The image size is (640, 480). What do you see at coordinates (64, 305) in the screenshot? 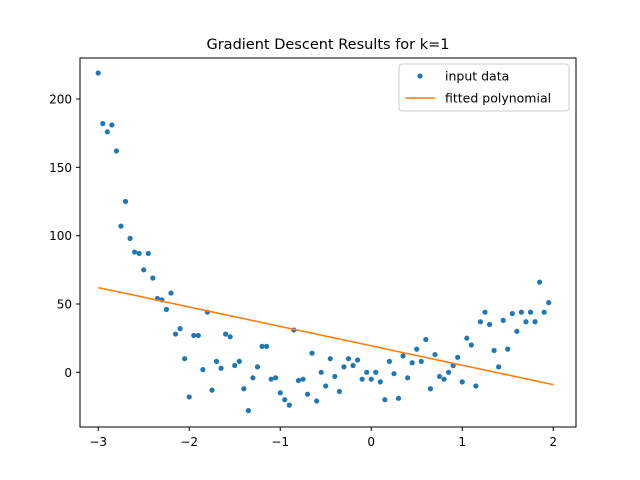
I see `y-tick-label: 50` at bounding box center [64, 305].